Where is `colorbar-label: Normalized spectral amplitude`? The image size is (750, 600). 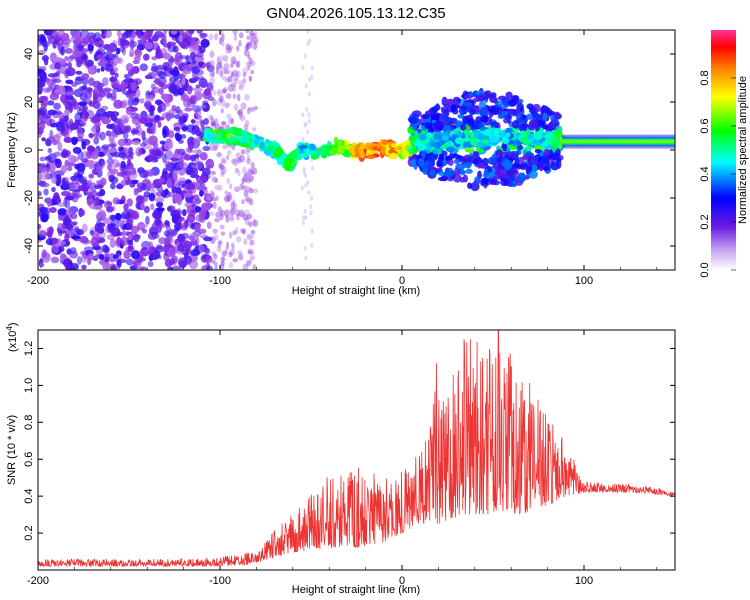
colorbar-label: Normalized spectral amplitude is located at coordinates (743, 150).